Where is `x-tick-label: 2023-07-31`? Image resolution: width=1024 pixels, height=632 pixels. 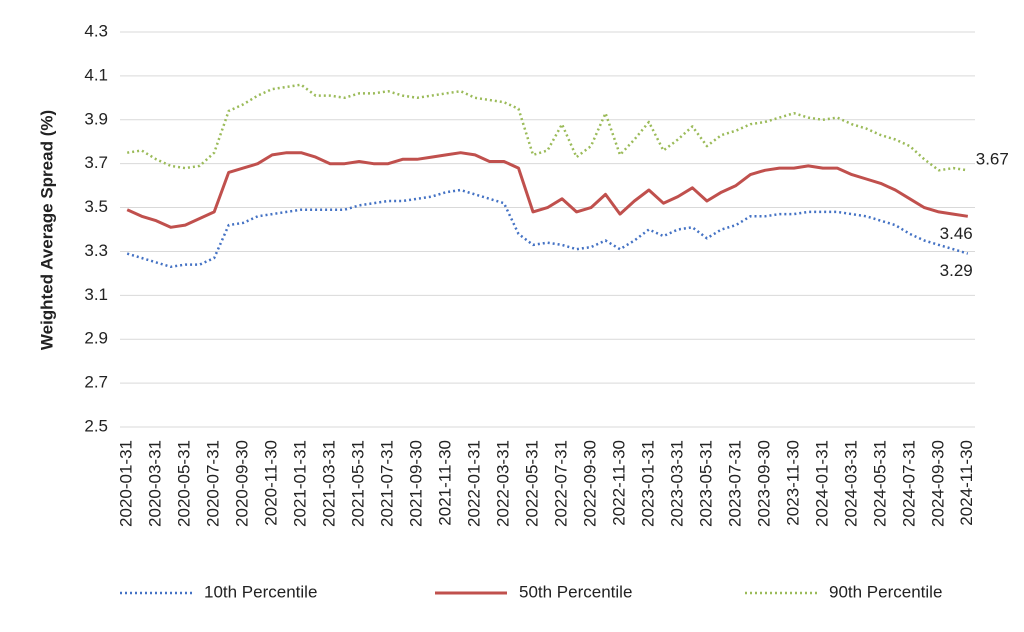
x-tick-label: 2023-07-31 is located at coordinates (734, 483).